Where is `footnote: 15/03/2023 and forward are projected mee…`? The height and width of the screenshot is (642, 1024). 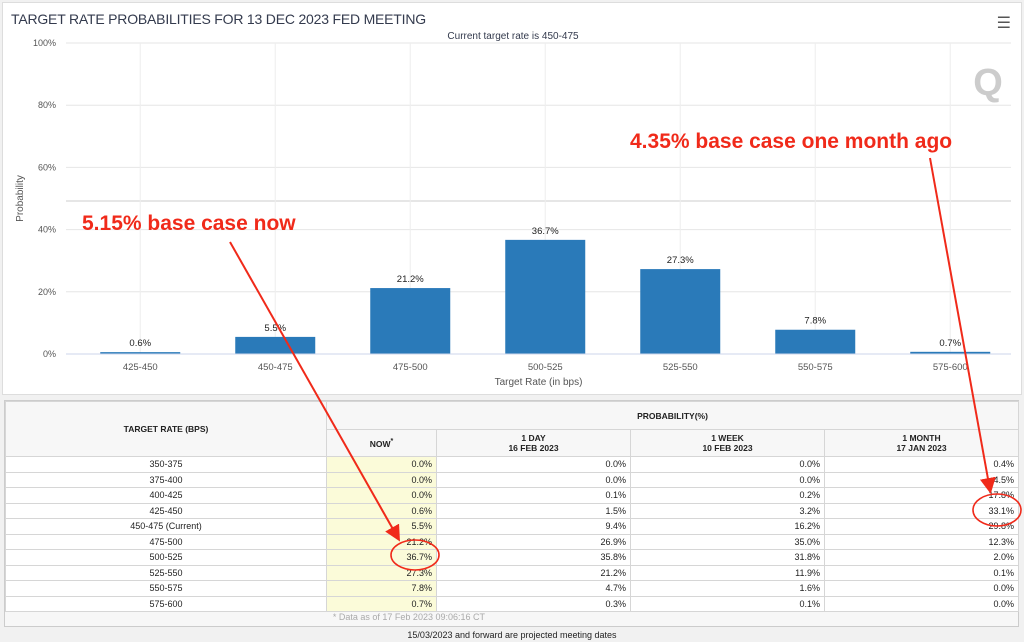 footnote: 15/03/2023 and forward are projected mee… is located at coordinates (512, 635).